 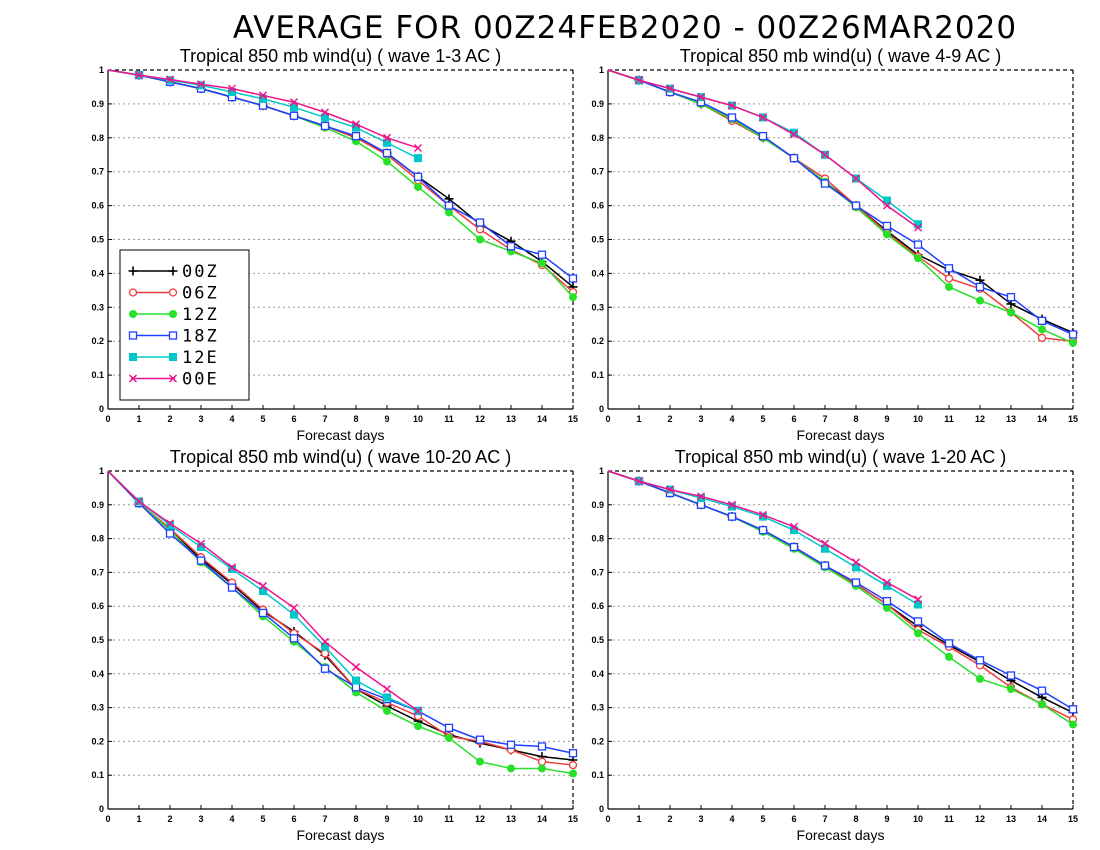 What do you see at coordinates (97, 505) in the screenshot?
I see `y-tick-label: 0.9` at bounding box center [97, 505].